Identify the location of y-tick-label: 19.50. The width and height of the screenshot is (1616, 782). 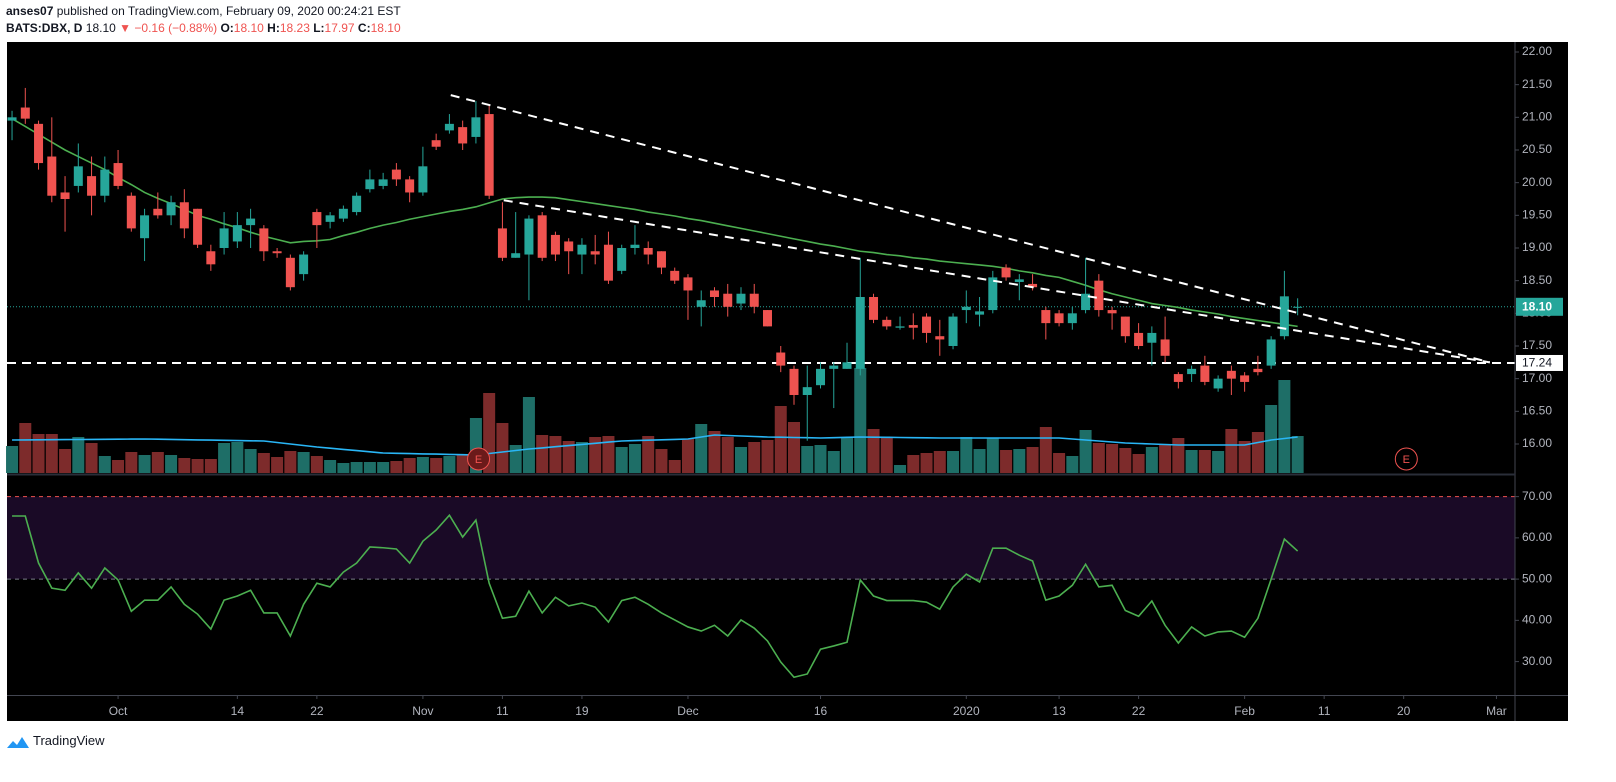
(1537, 214).